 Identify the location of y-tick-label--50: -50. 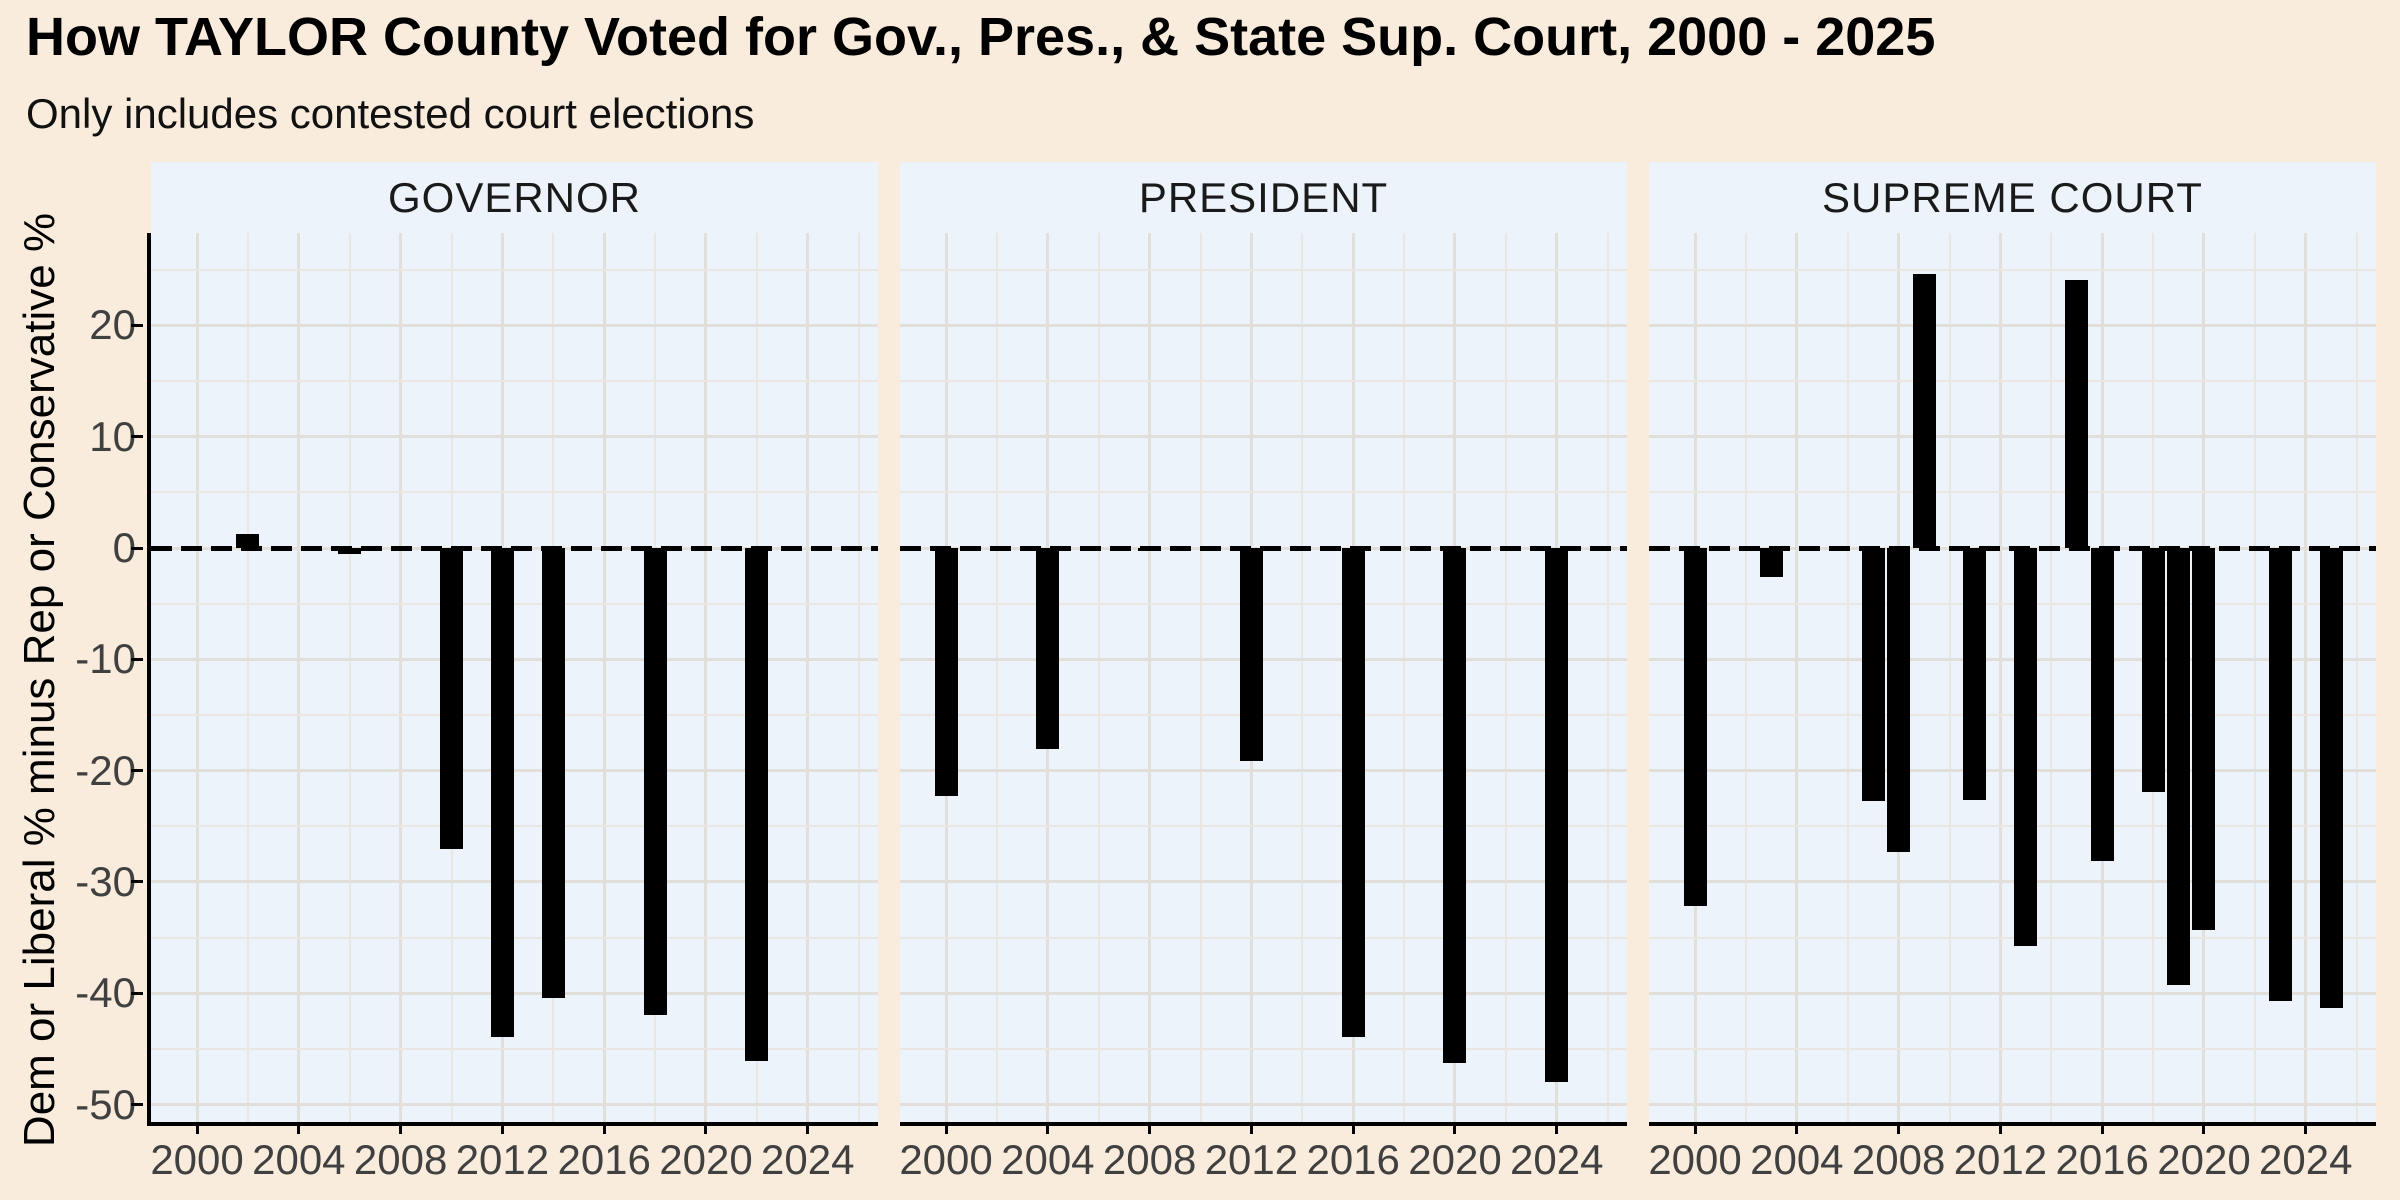
(105, 1104).